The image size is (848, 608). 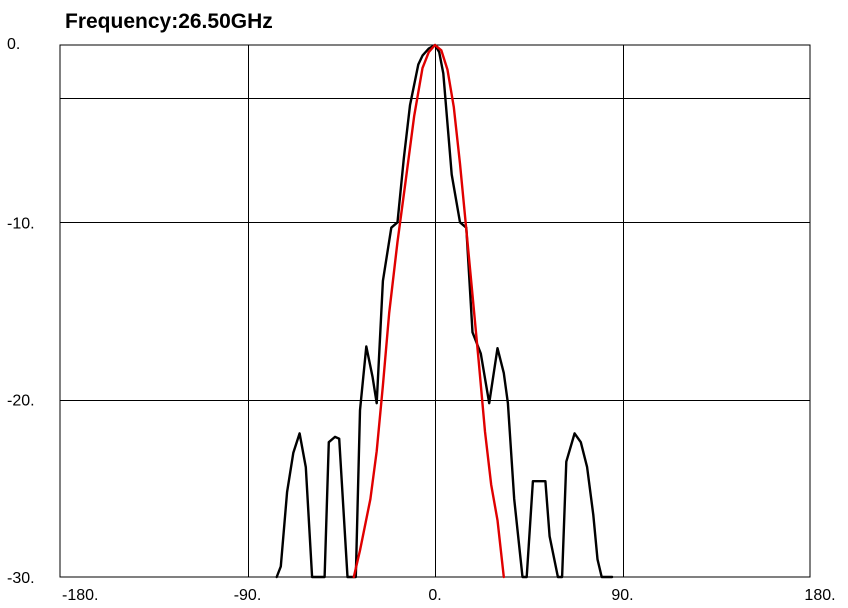 What do you see at coordinates (449, 595) in the screenshot?
I see `x-axis-ticks: -180. -90. 0. 90. 180.` at bounding box center [449, 595].